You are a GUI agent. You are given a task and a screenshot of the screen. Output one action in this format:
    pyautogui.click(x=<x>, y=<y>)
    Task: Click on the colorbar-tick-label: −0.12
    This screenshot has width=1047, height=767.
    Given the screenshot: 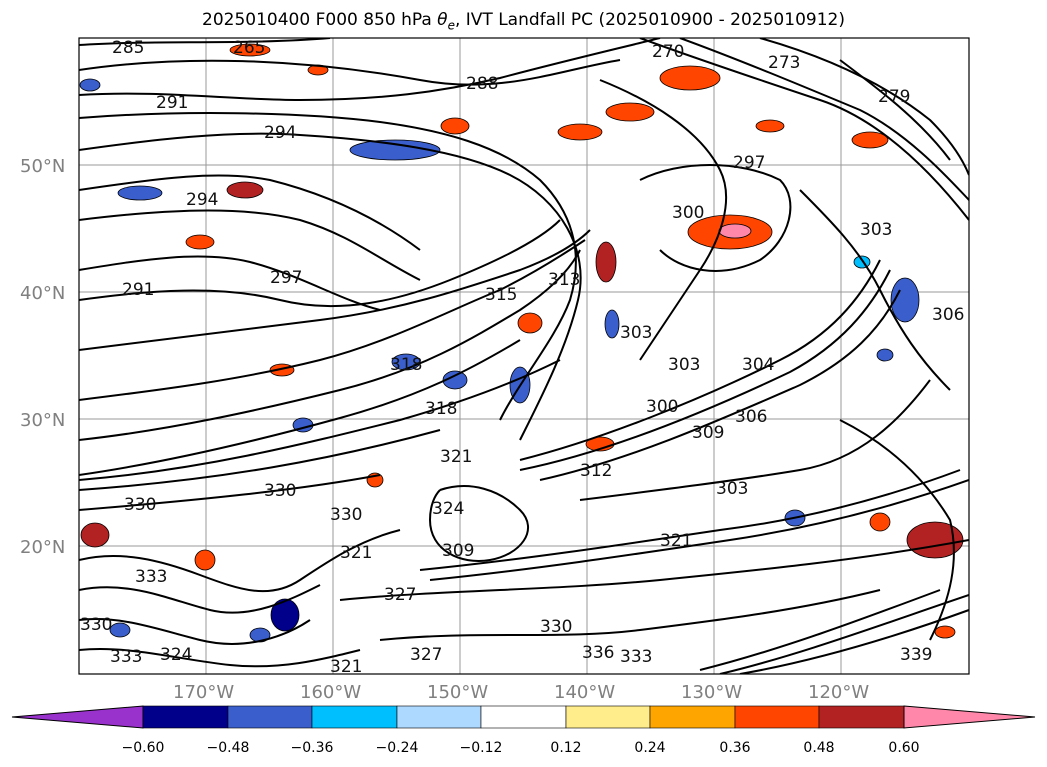 What is the action you would take?
    pyautogui.click(x=481, y=748)
    